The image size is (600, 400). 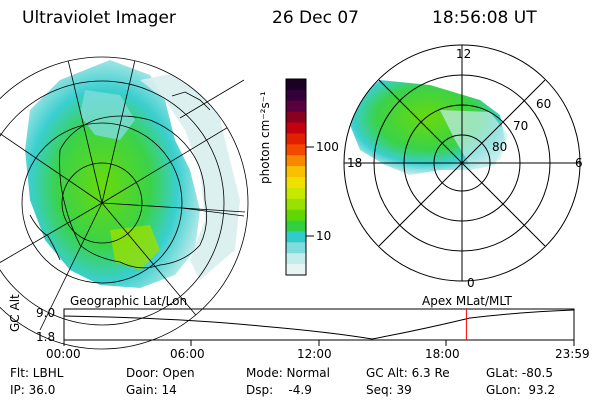 What do you see at coordinates (572, 354) in the screenshot?
I see `x-tick-2359: 23:59` at bounding box center [572, 354].